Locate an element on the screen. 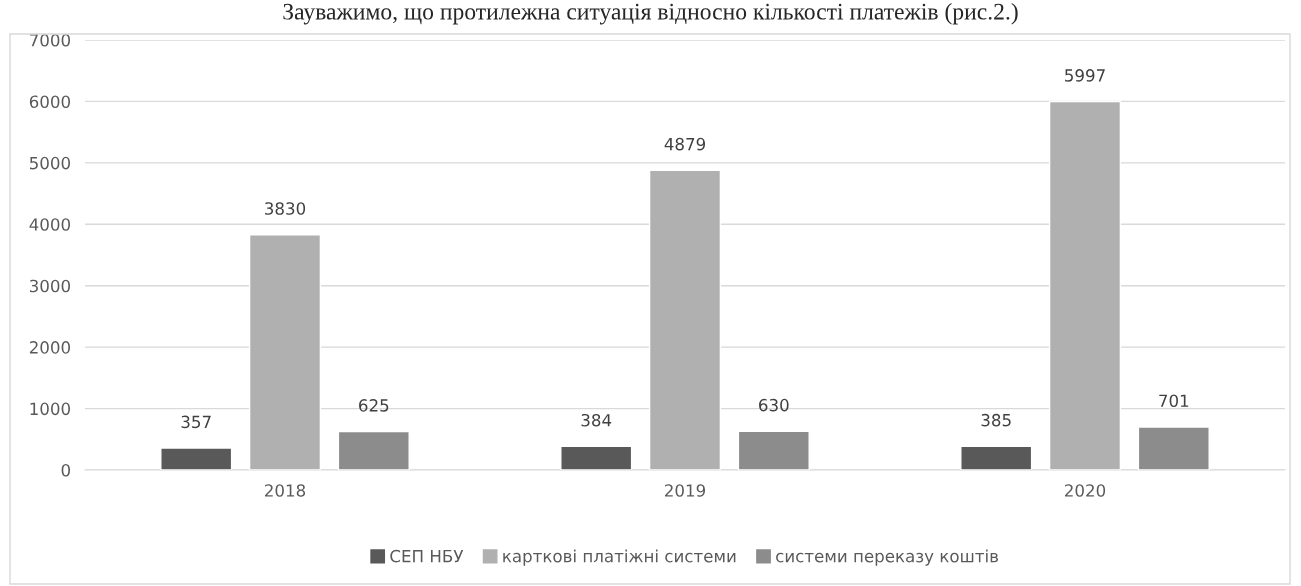 Image resolution: width=1301 pixels, height=586 pixels. data-label: 3830 is located at coordinates (285, 208).